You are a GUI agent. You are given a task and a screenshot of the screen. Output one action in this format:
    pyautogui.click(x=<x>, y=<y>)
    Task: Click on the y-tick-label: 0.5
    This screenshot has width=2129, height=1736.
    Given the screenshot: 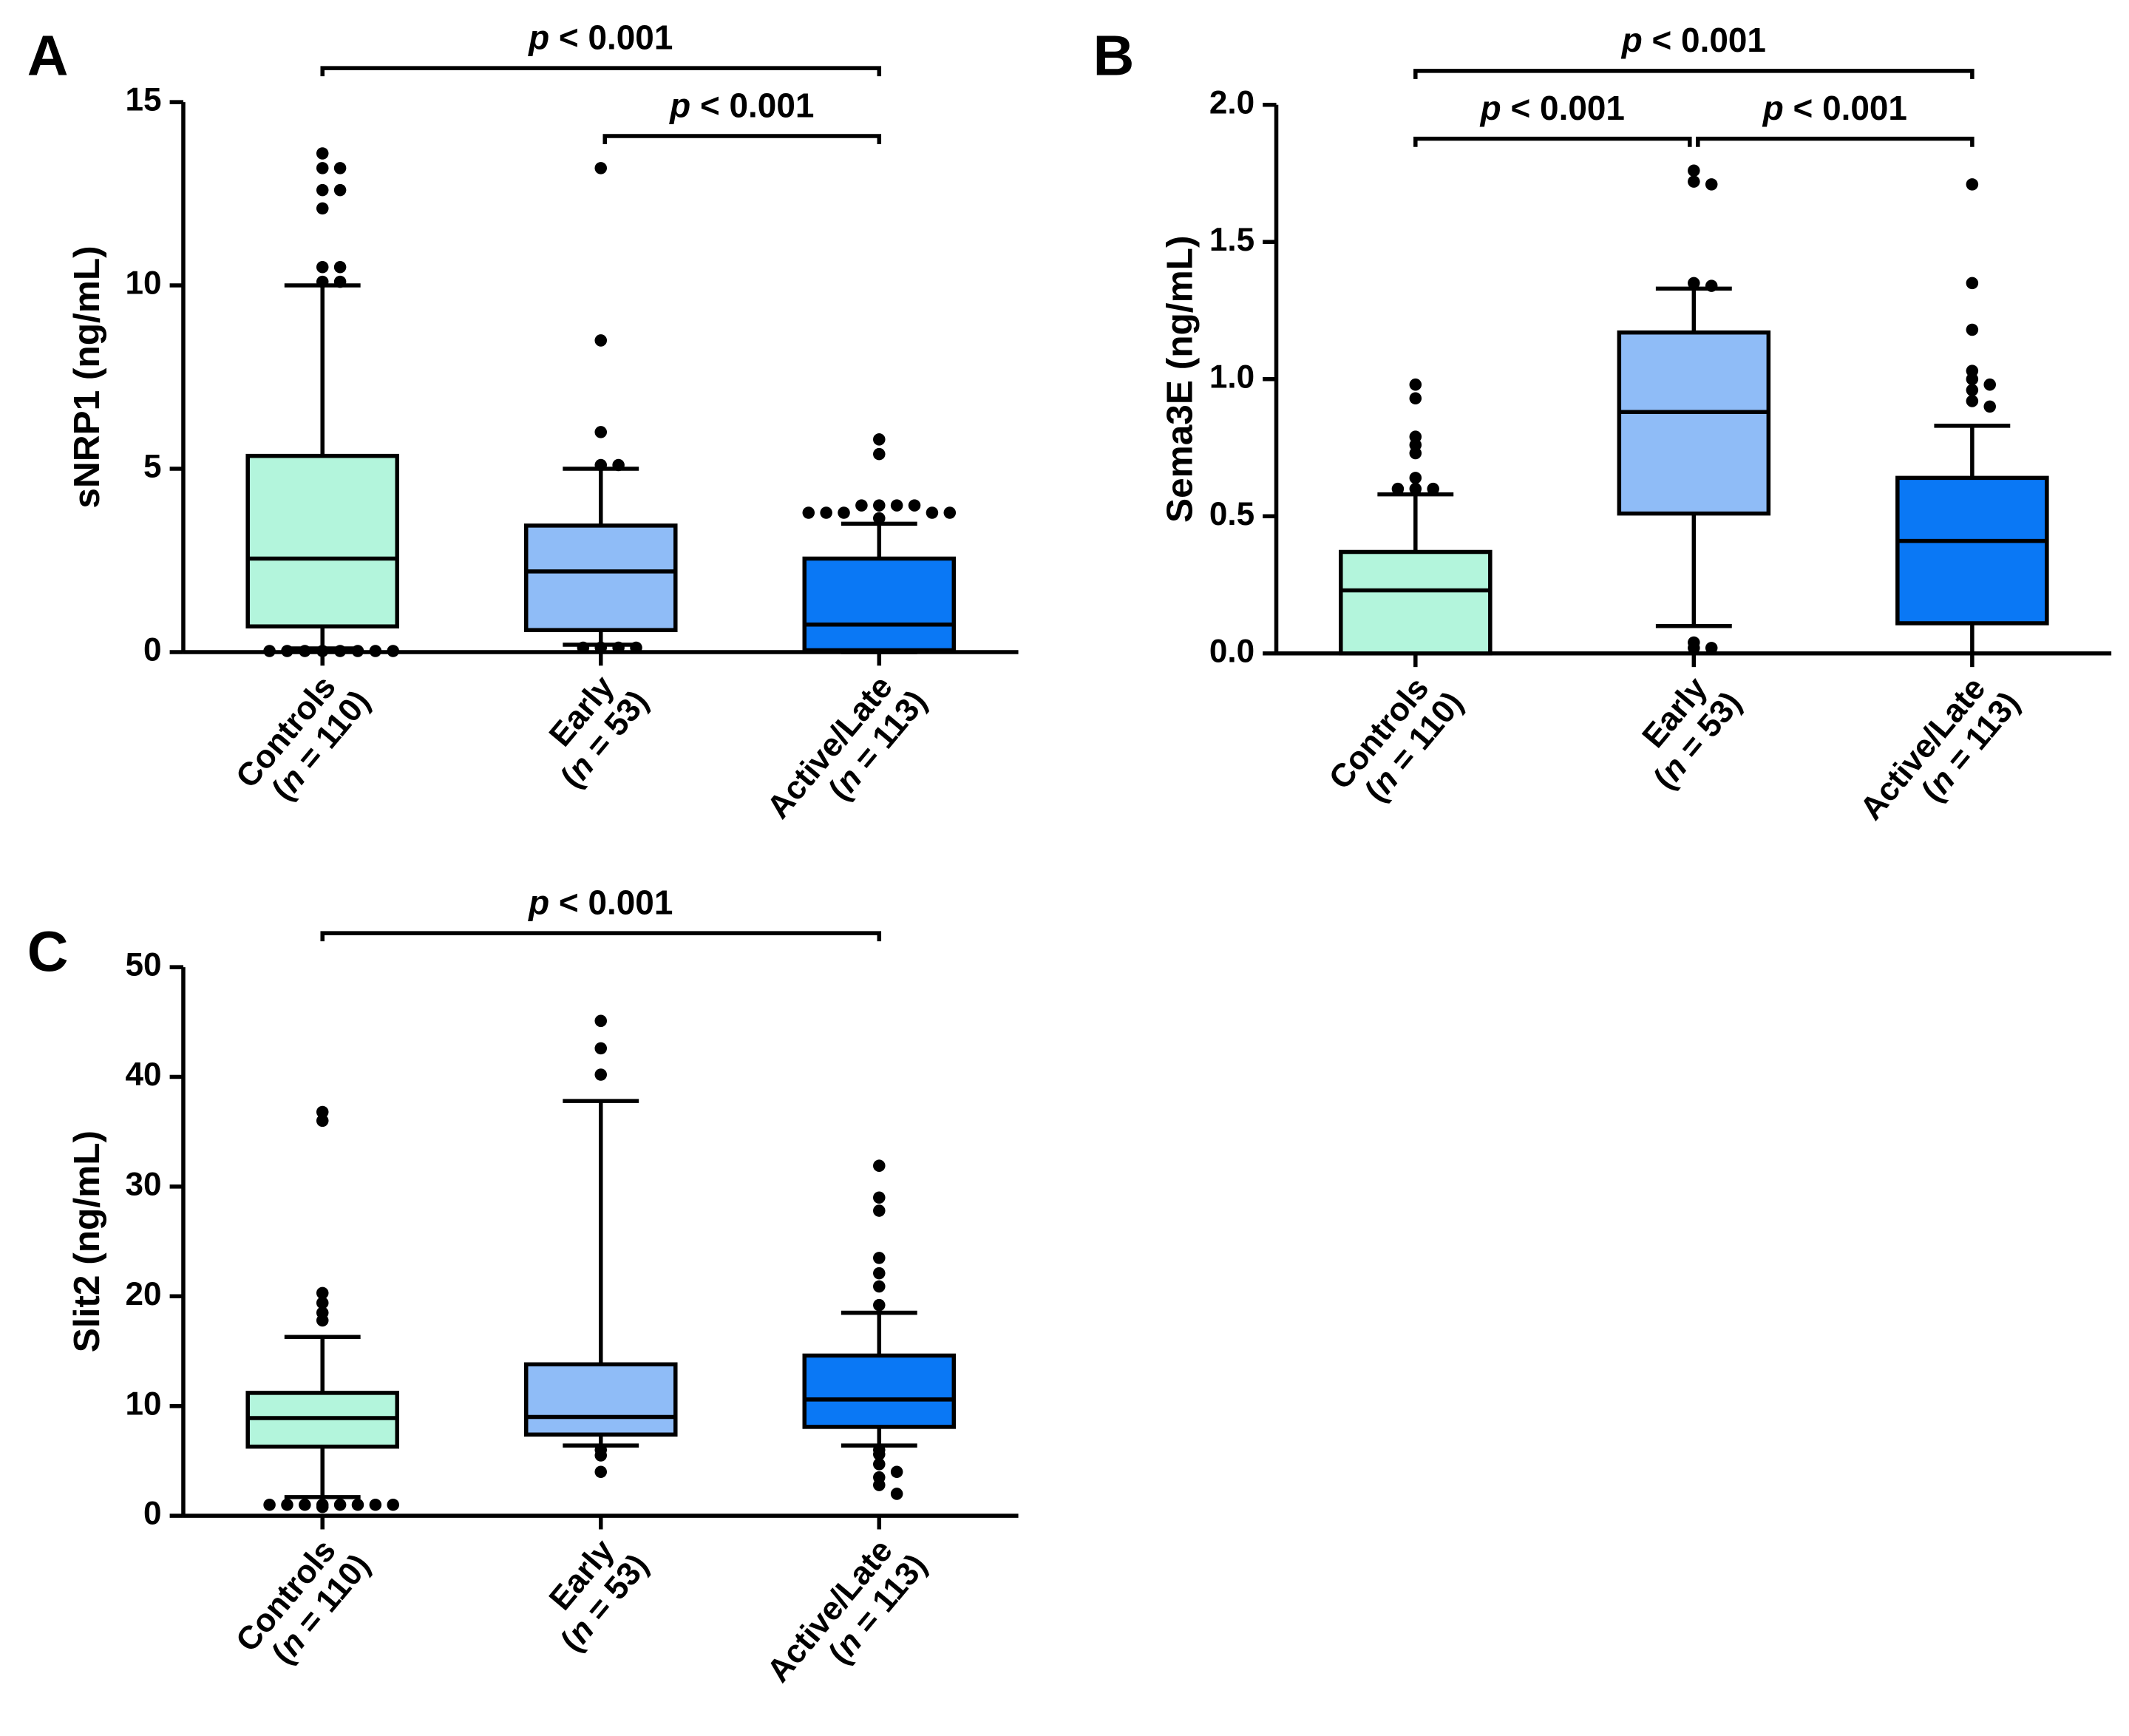 What is the action you would take?
    pyautogui.click(x=1231, y=514)
    